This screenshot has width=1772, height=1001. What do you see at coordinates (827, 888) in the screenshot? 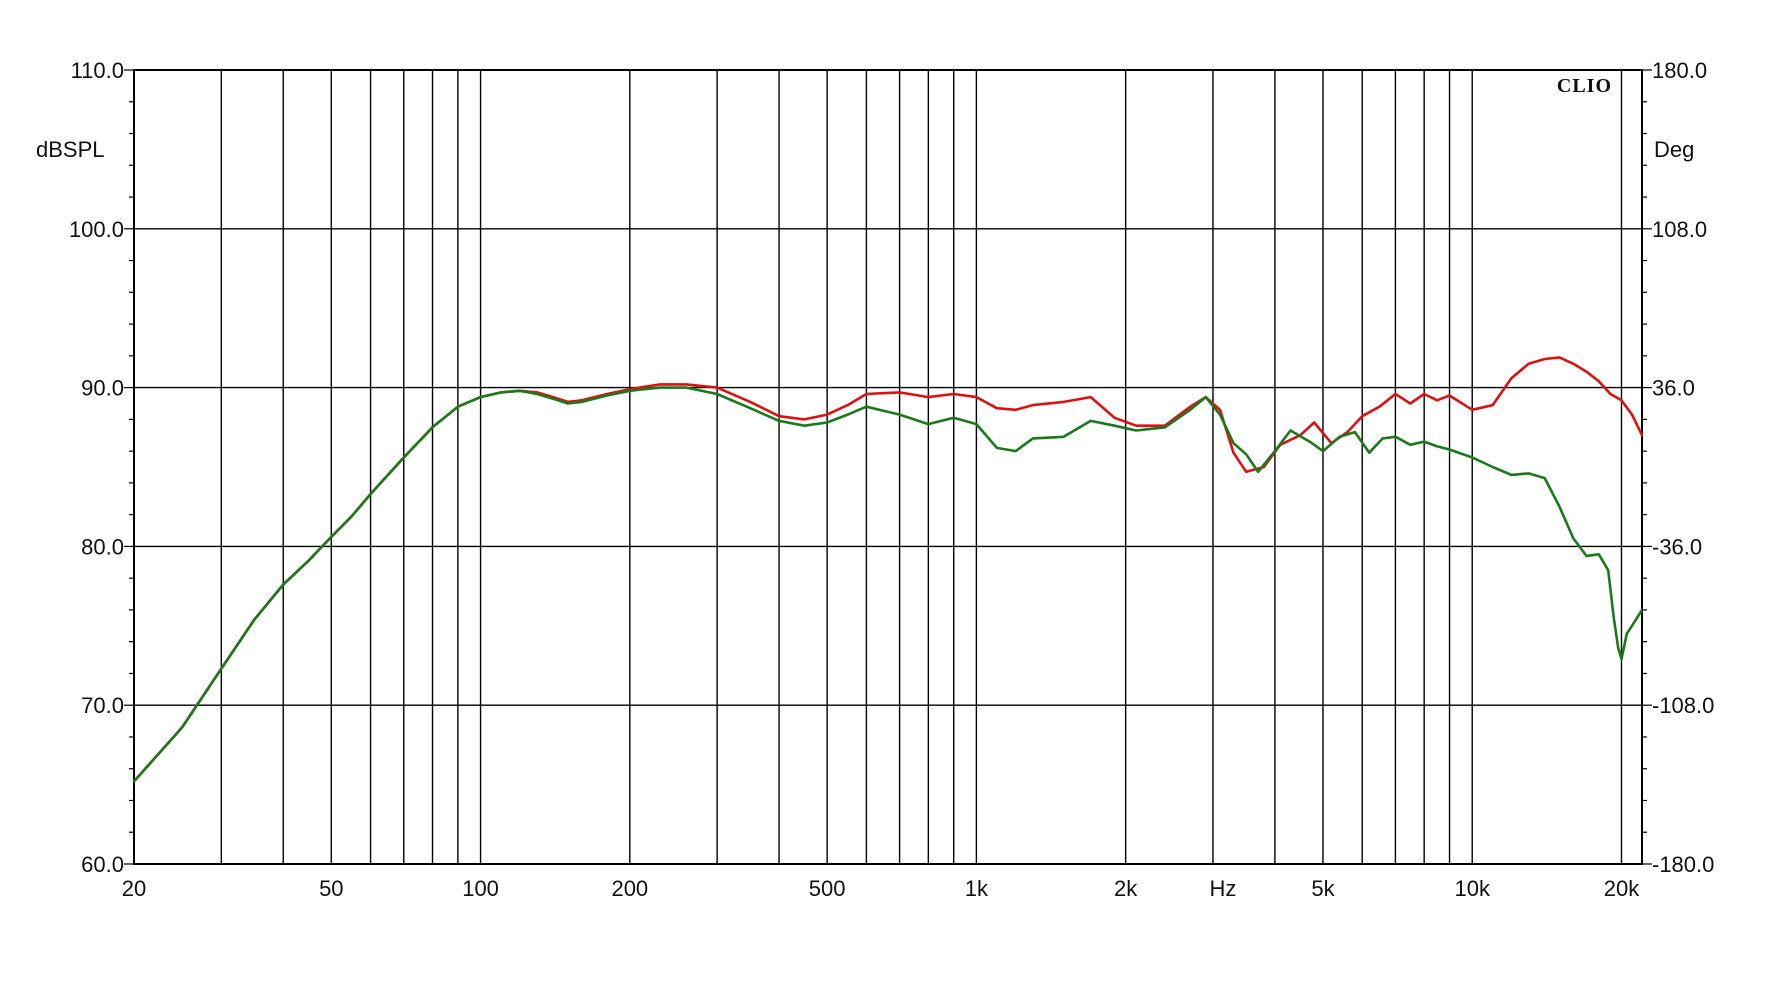
I see `x-axis-tick-label: 500` at bounding box center [827, 888].